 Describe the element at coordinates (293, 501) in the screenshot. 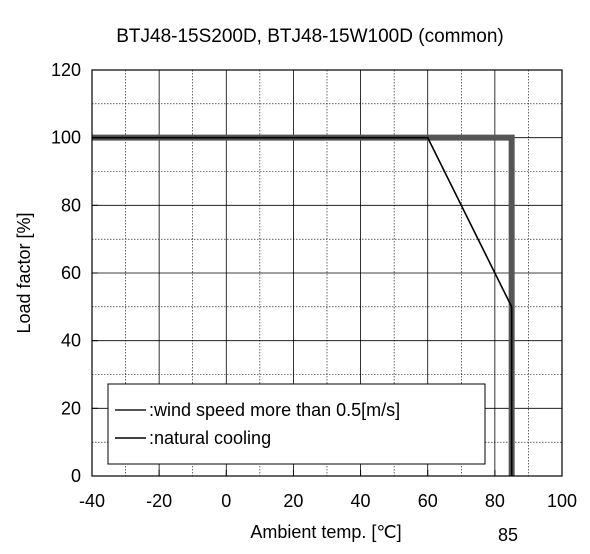

I see `x-tick-label: 20` at that location.